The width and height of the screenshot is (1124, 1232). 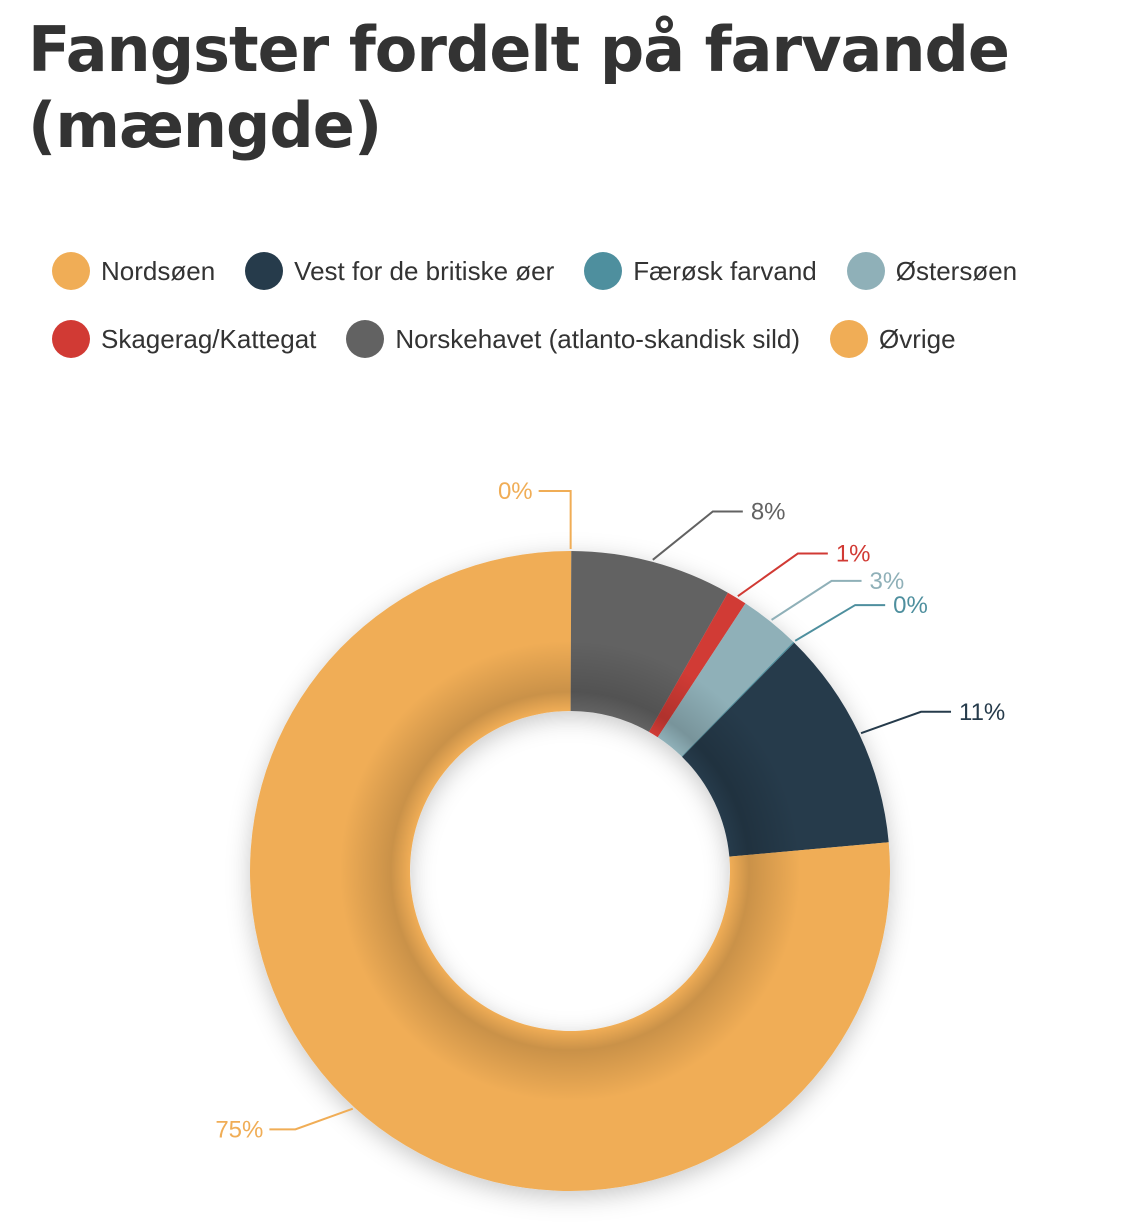 I want to click on legend-item-vest-for-de-britiske-oer: Vest for de britiske øer, so click(x=399, y=271).